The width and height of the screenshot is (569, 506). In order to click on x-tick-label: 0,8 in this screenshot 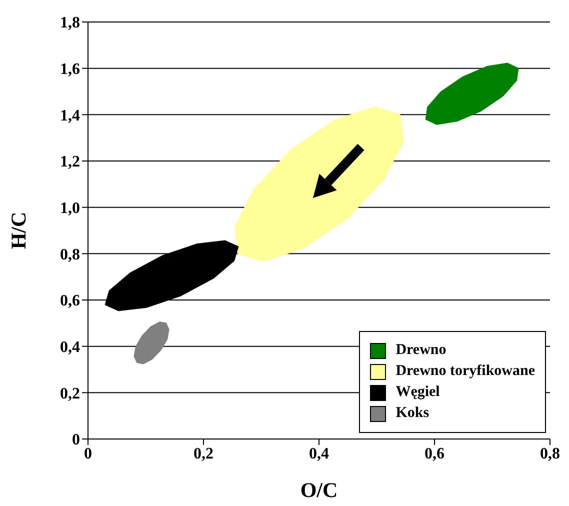, I will do `click(550, 453)`.